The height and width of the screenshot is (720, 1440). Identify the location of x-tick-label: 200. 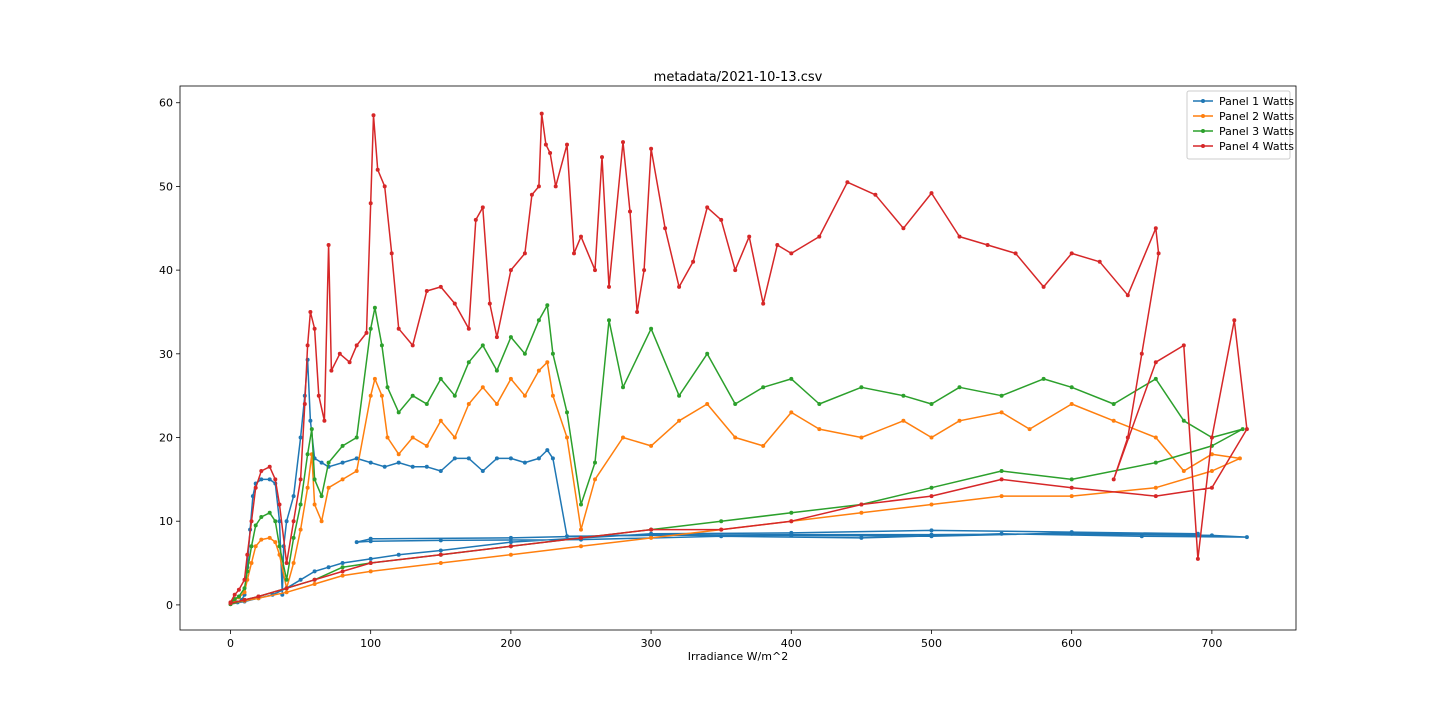
(510, 643).